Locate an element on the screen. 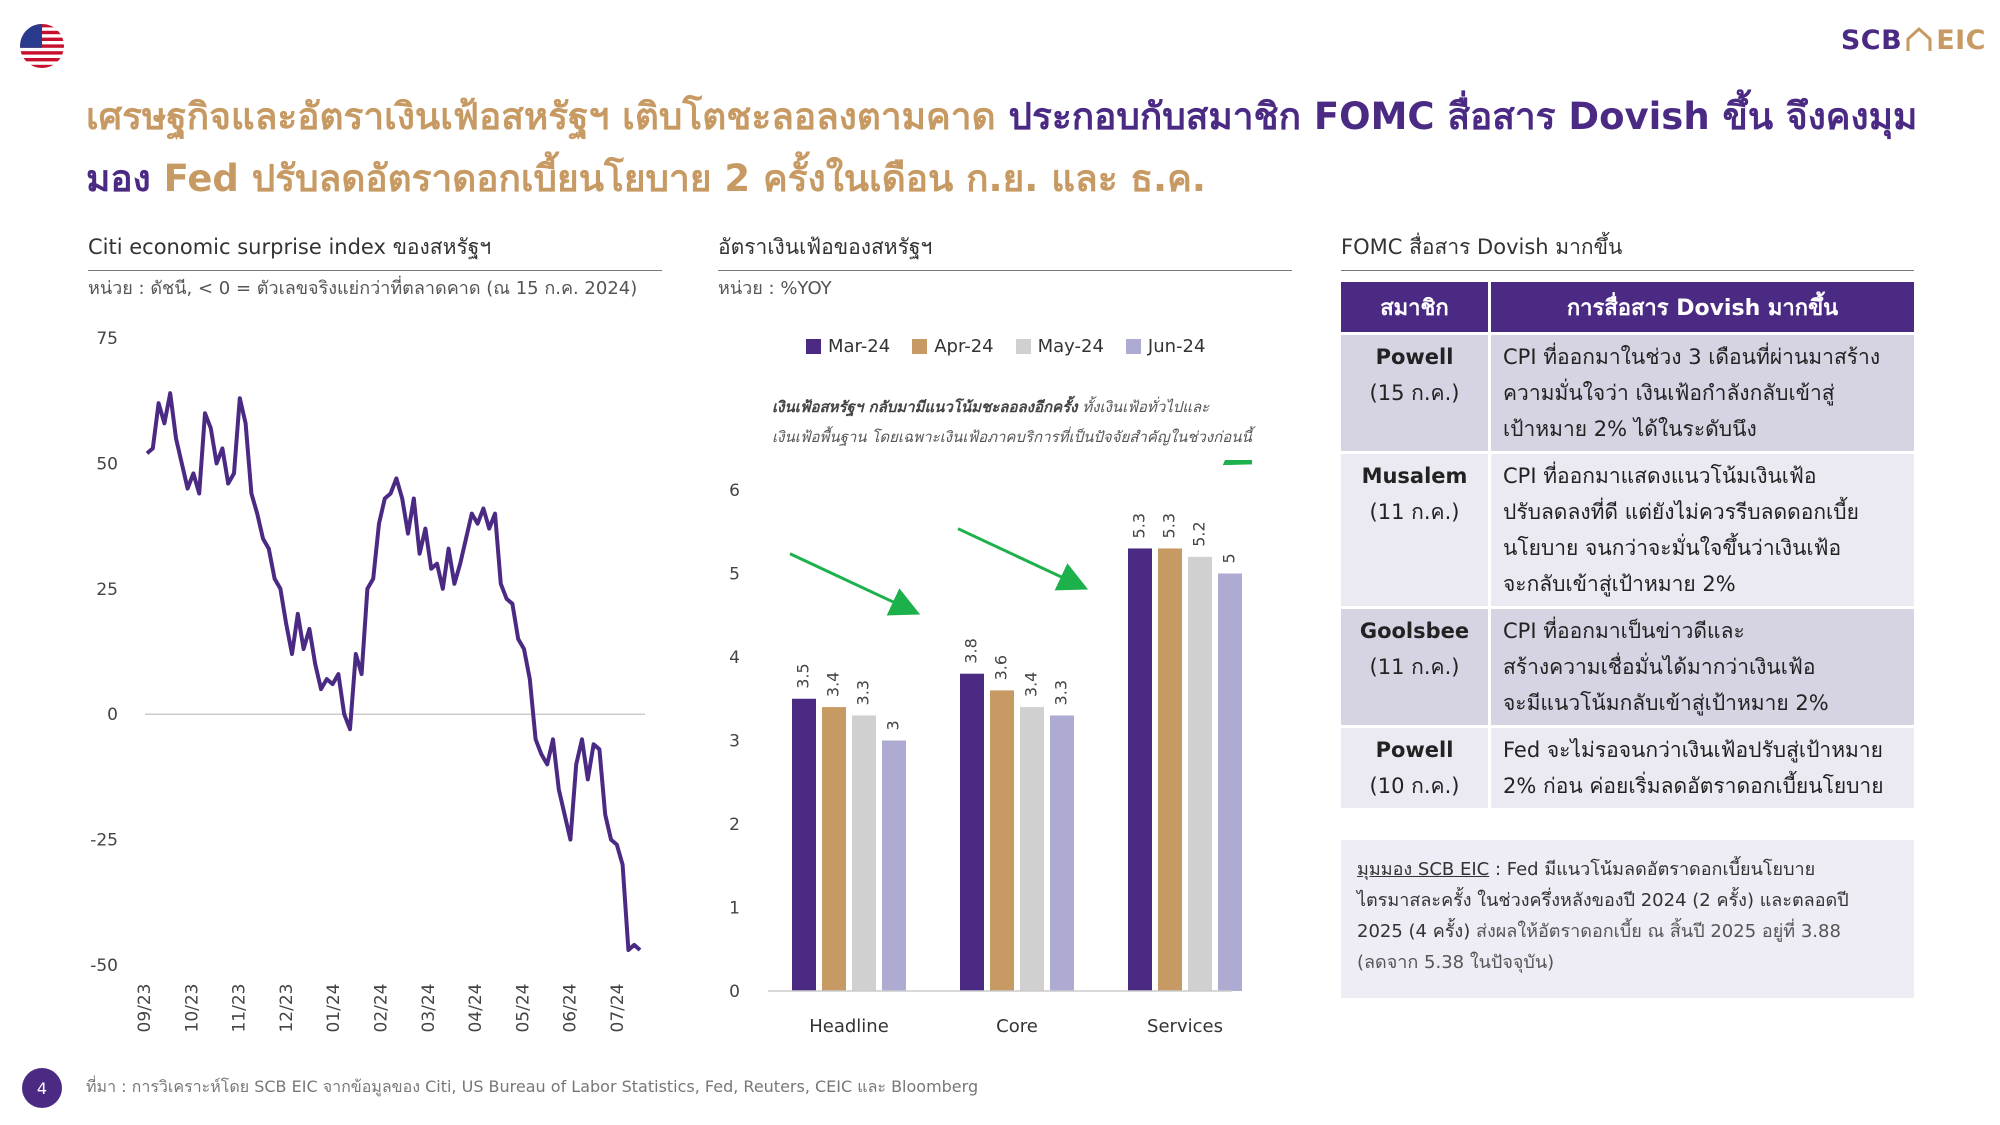  annotation-rest: ทั้งเงินเฟ้อทั่วไปและ is located at coordinates (1143, 407).